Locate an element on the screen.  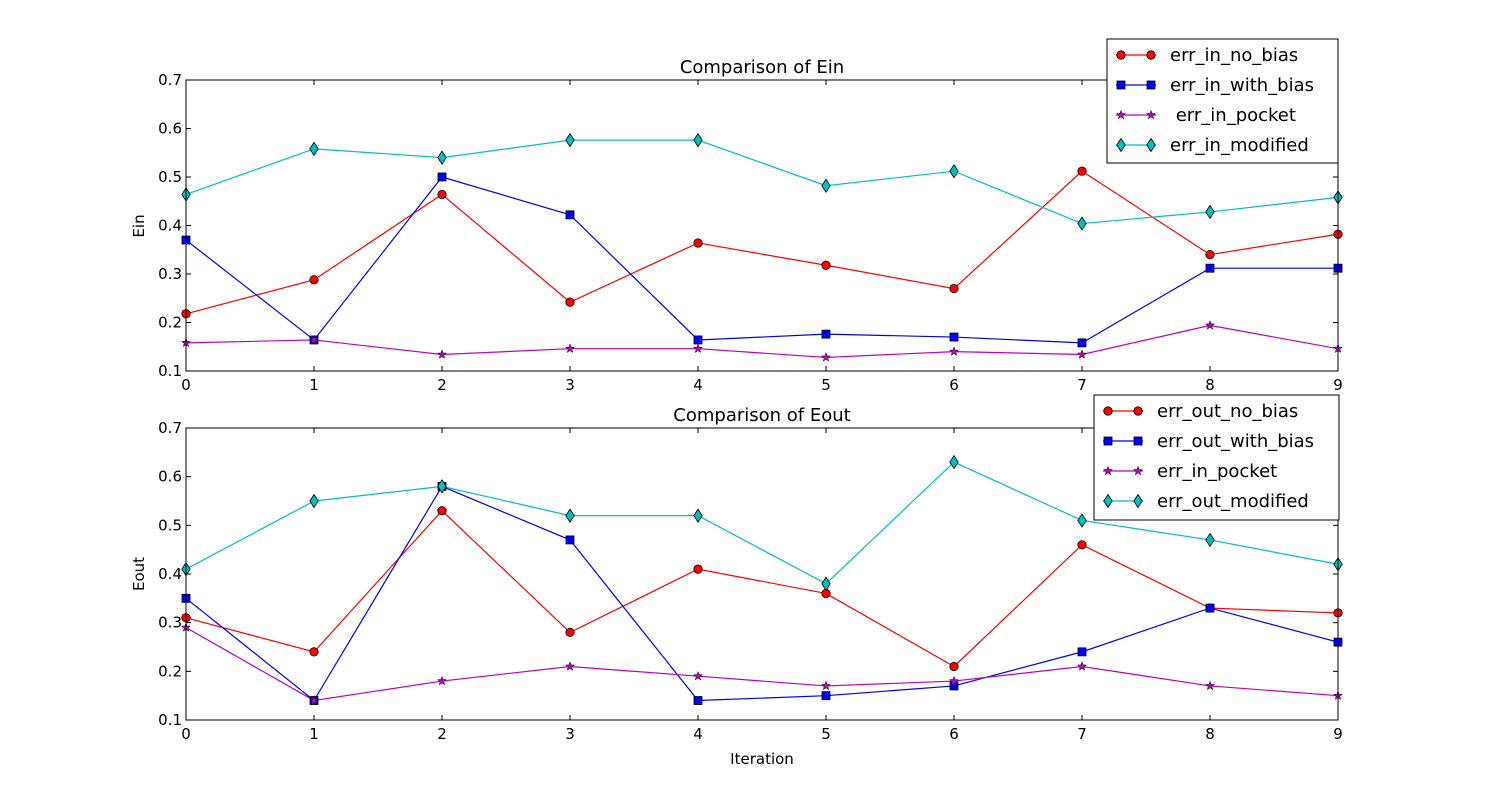
x-tick-label: 9 is located at coordinates (1338, 385).